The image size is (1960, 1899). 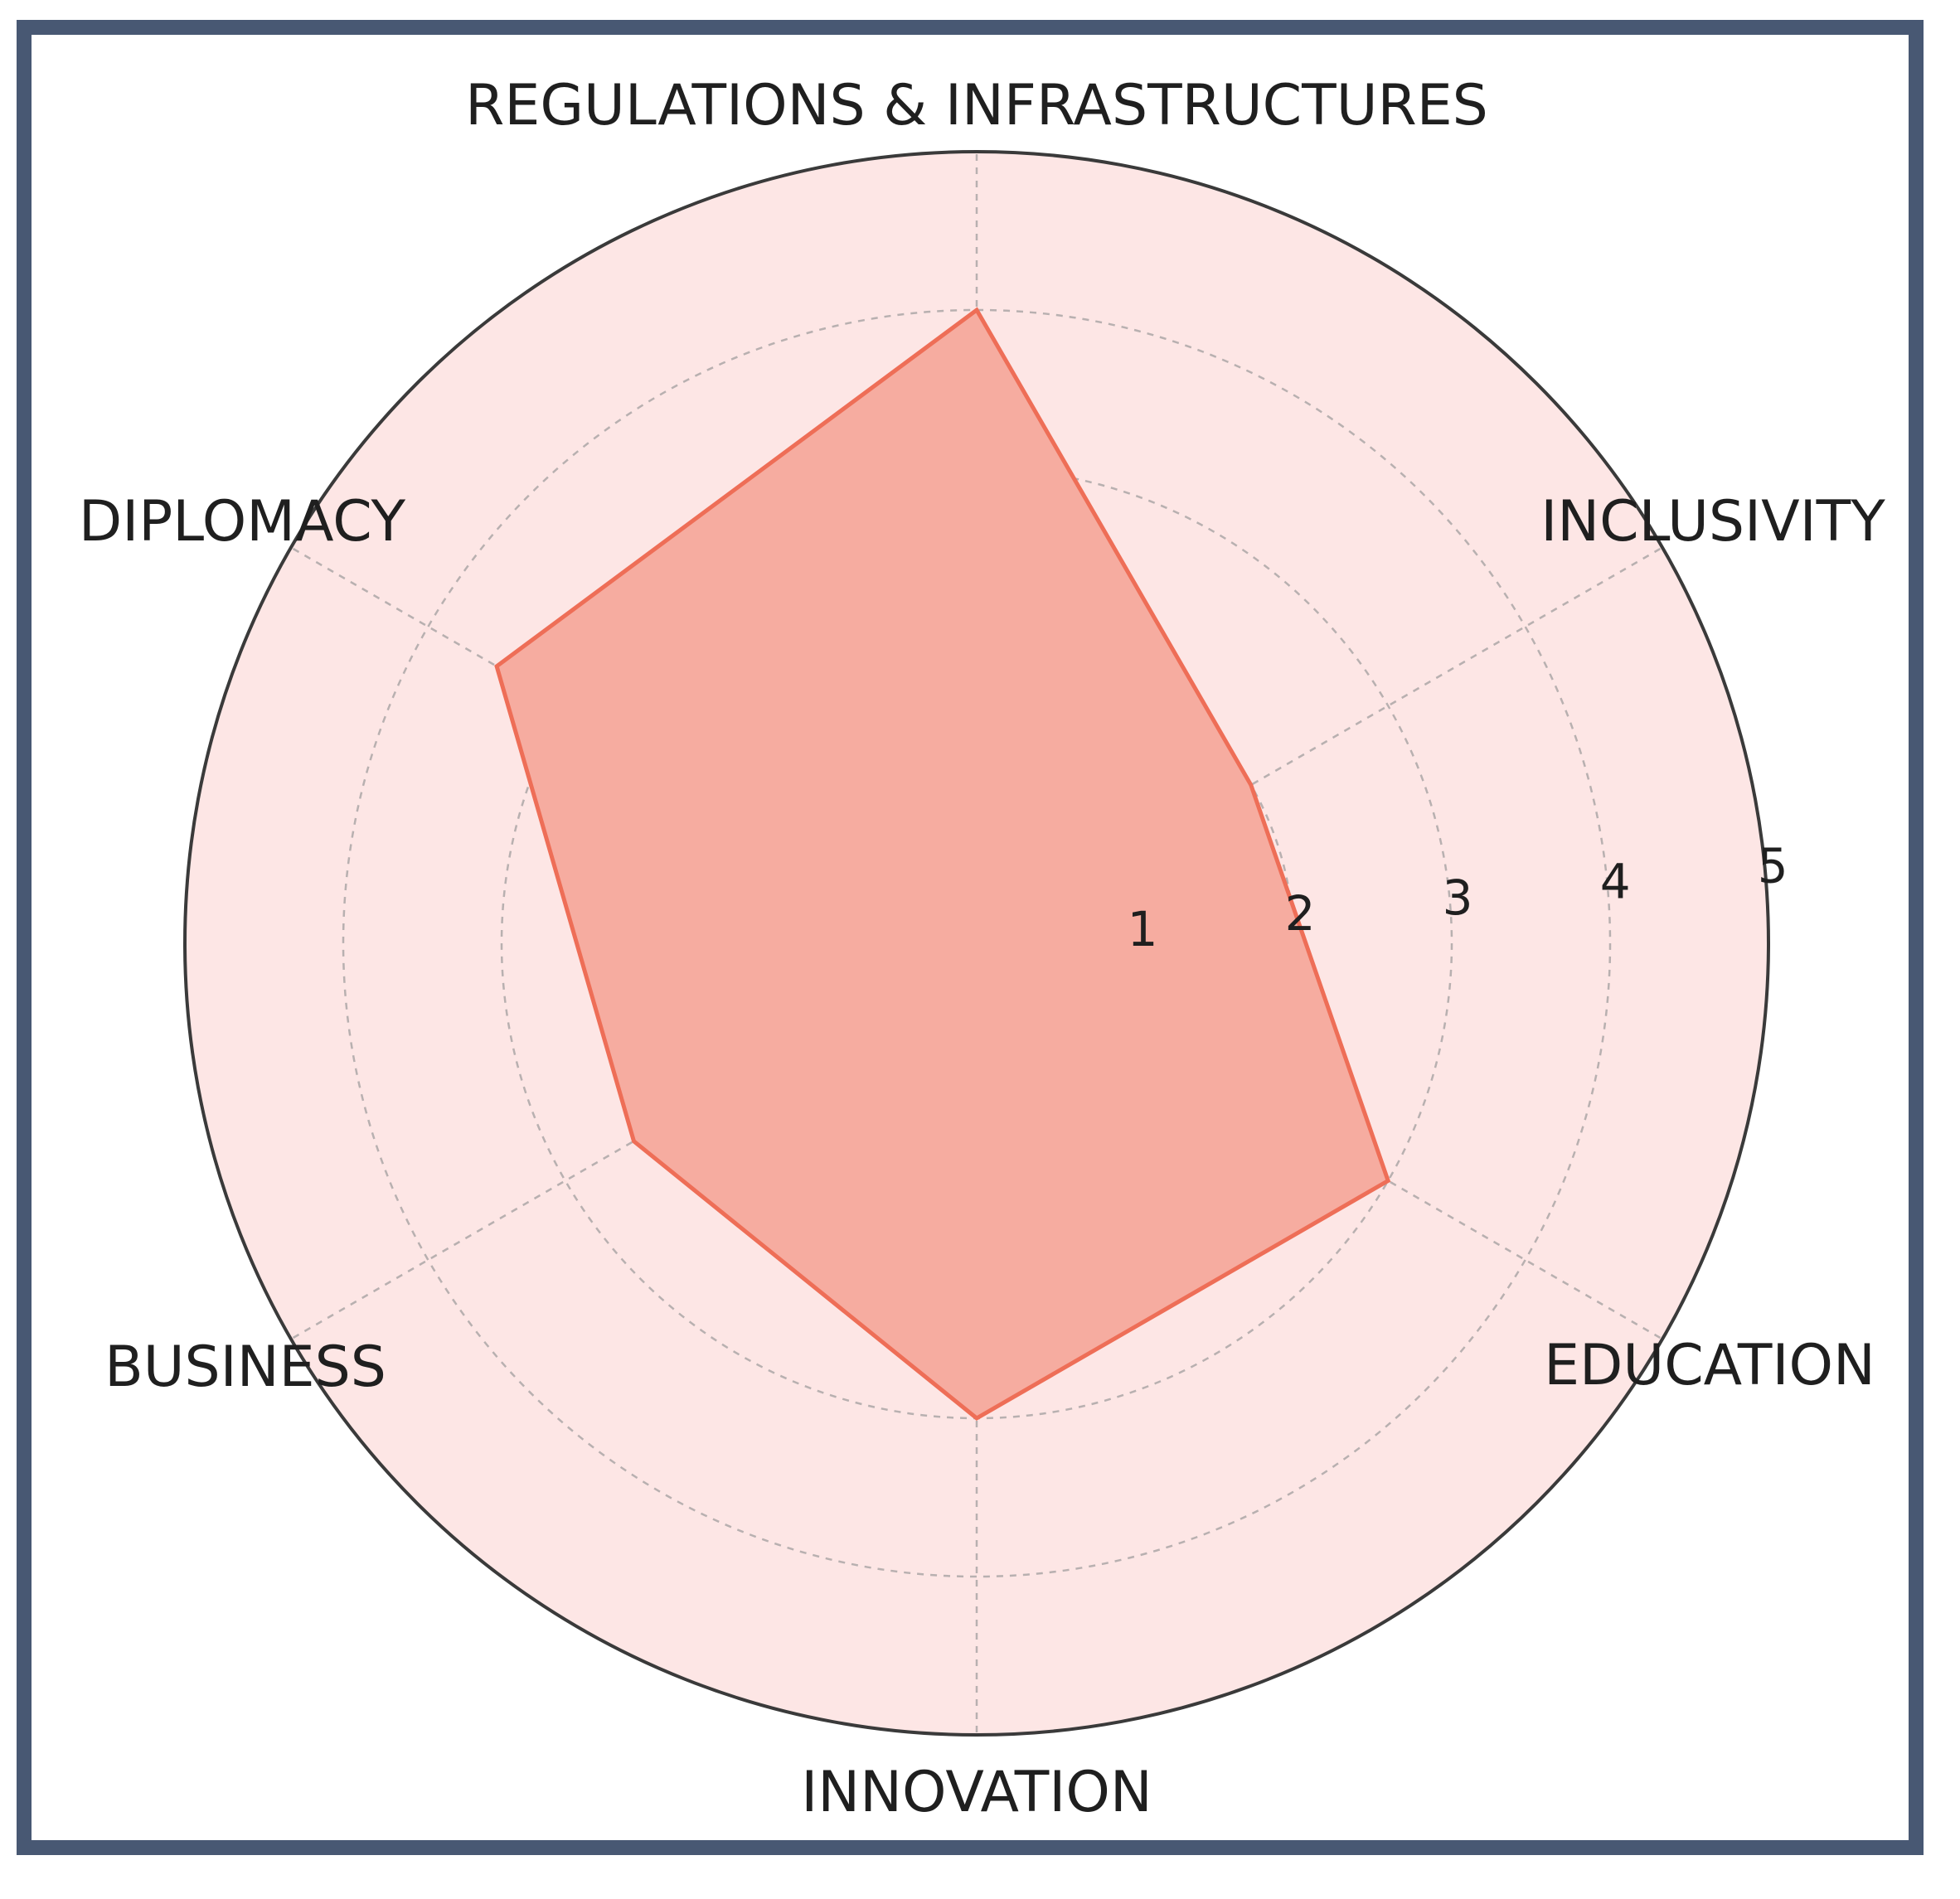 I want to click on axis-label: INCLUSIVITY, so click(x=1712, y=522).